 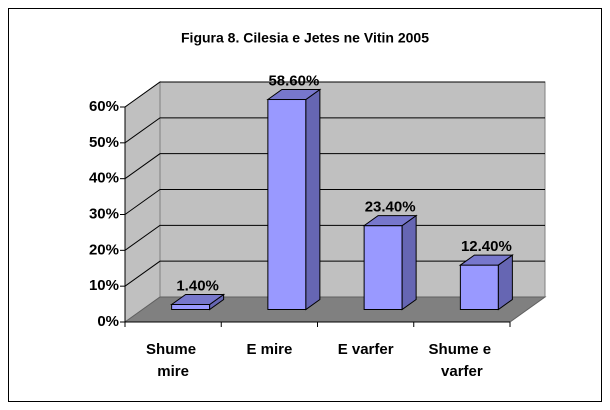 What do you see at coordinates (197, 285) in the screenshot?
I see `data-label: 1.40%` at bounding box center [197, 285].